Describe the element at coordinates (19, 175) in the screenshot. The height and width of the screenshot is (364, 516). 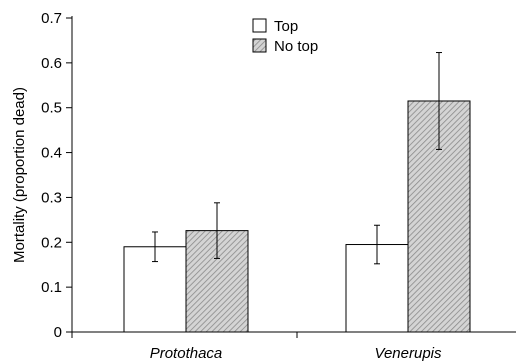
I see `y-axis-title: Mortality (proportion dead)` at that location.